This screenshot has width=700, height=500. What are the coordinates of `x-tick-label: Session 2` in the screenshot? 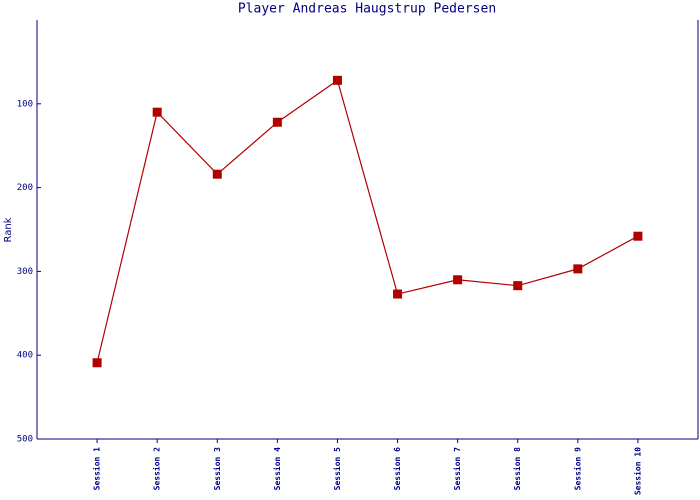 It's located at (157, 469).